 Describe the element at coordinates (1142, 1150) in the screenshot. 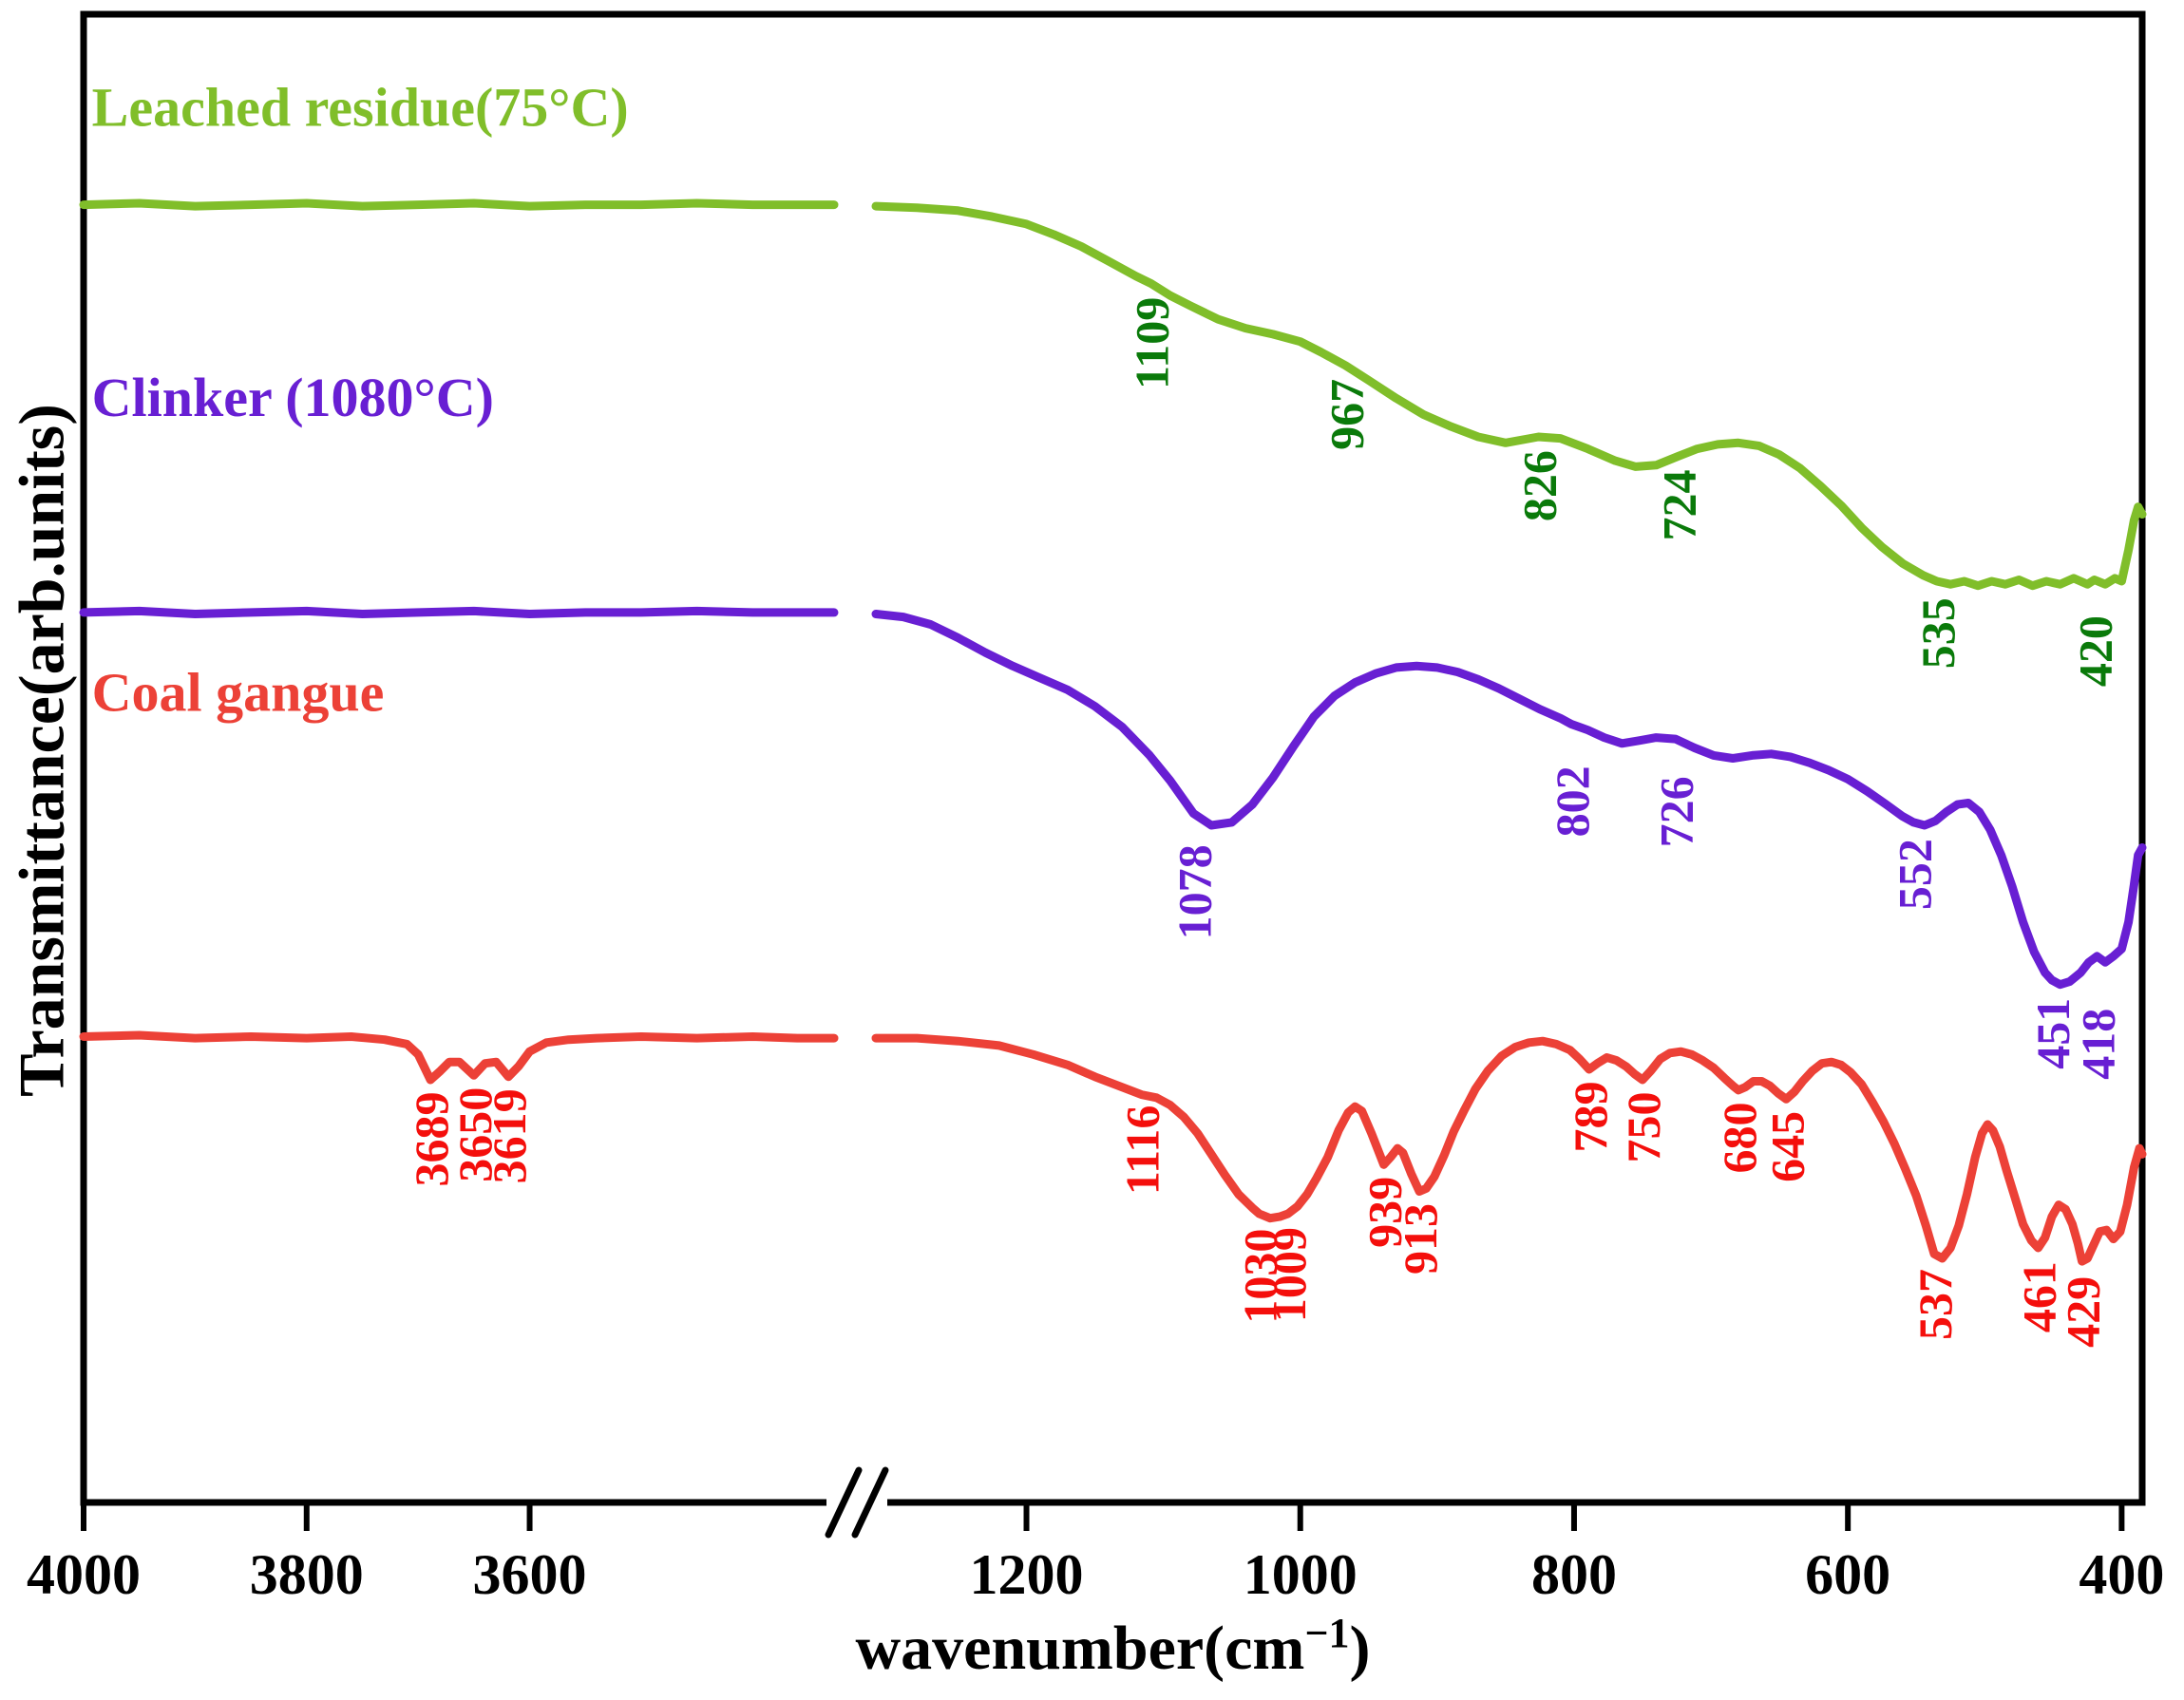

I see `peak-label-coal-gangue-1116: 1116` at that location.